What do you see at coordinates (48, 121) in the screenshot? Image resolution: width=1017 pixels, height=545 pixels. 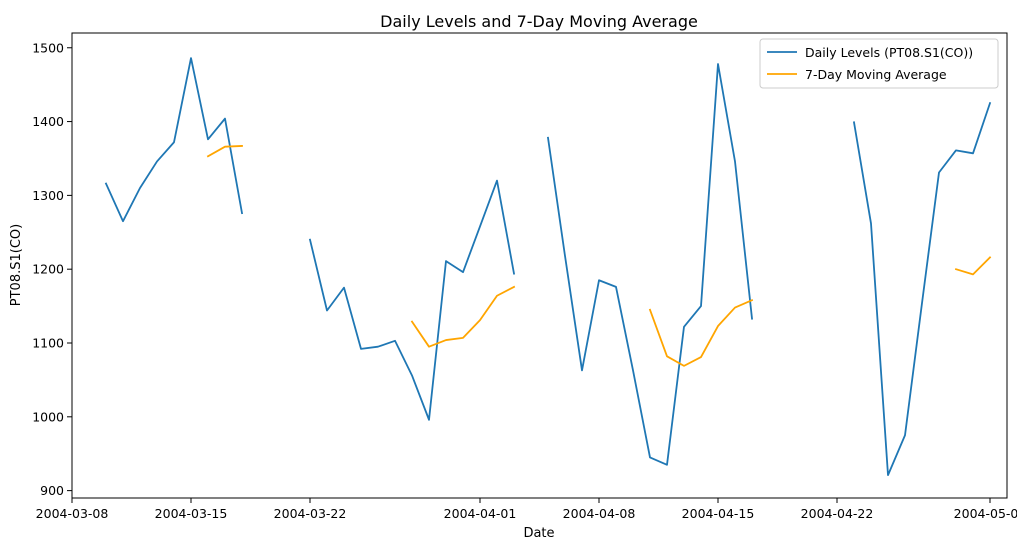 I see `y-tick-label: 1400` at bounding box center [48, 121].